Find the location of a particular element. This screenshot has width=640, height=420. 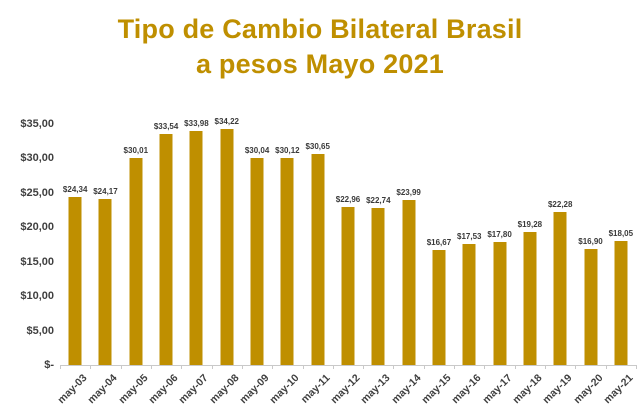

bar-slot-may-04: $24,17 is located at coordinates (105, 244).